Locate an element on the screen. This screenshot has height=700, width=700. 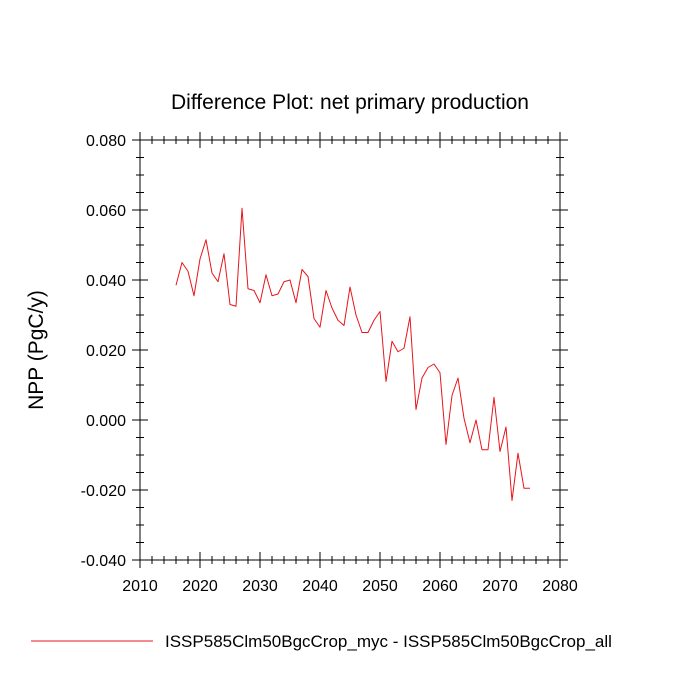
x-tick-label: 2080 is located at coordinates (560, 586).